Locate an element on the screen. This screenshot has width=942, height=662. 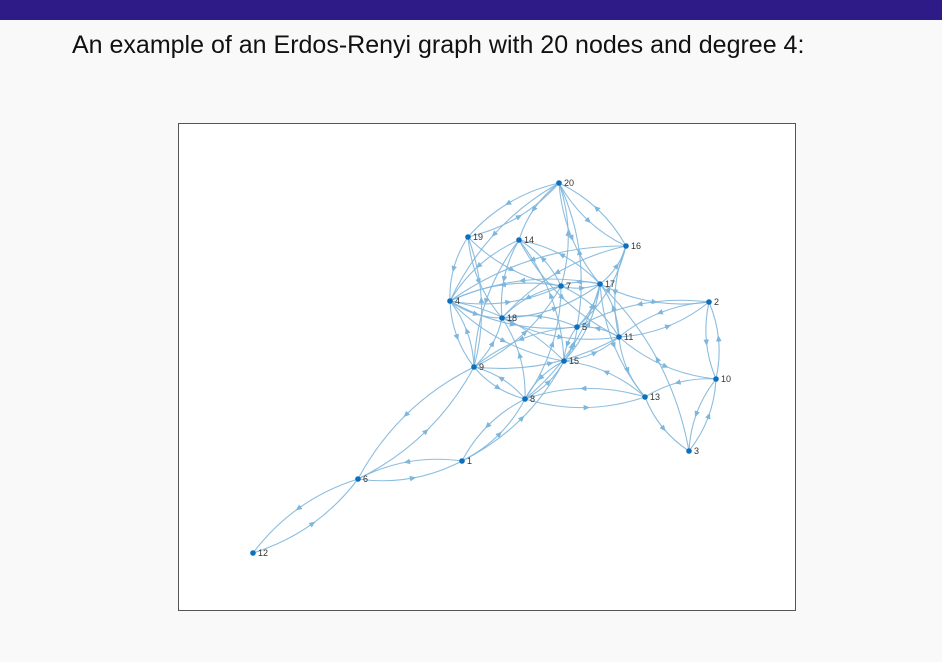
header-bar is located at coordinates (471, 10).